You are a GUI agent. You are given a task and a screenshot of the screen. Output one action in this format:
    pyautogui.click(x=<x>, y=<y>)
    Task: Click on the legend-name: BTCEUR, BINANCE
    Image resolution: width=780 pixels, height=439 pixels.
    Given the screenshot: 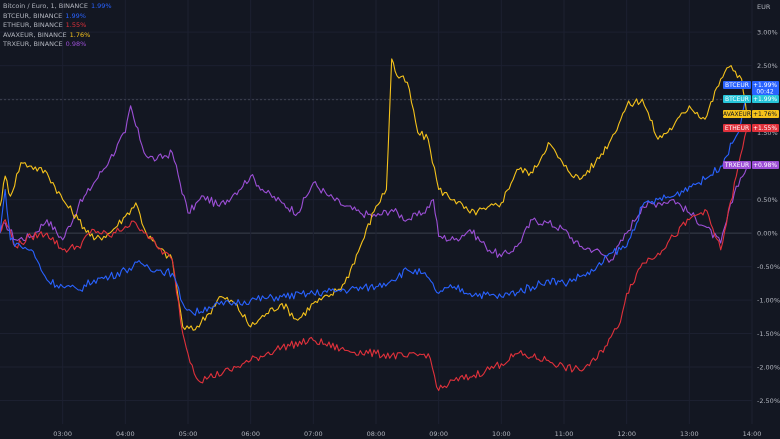 What is the action you would take?
    pyautogui.click(x=33, y=15)
    